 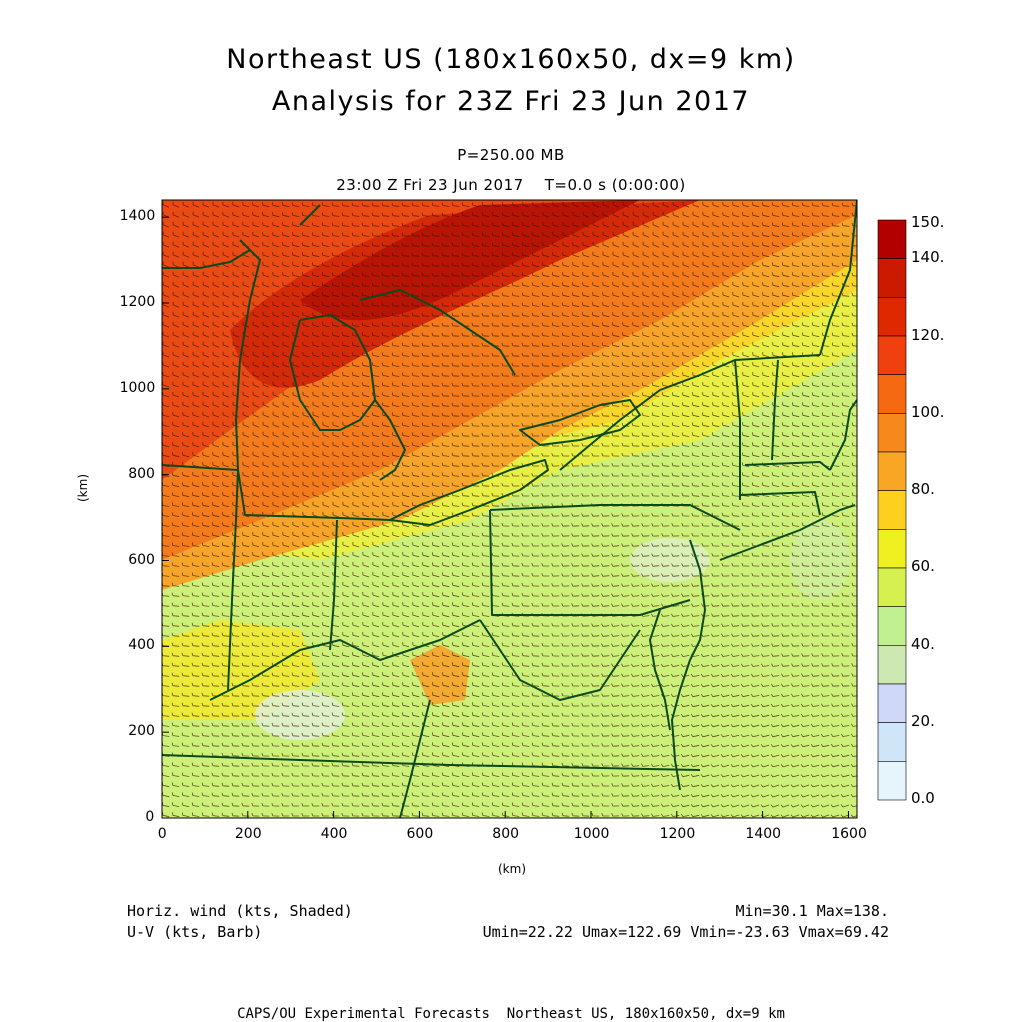 I want to click on field-red, so click(x=465, y=294).